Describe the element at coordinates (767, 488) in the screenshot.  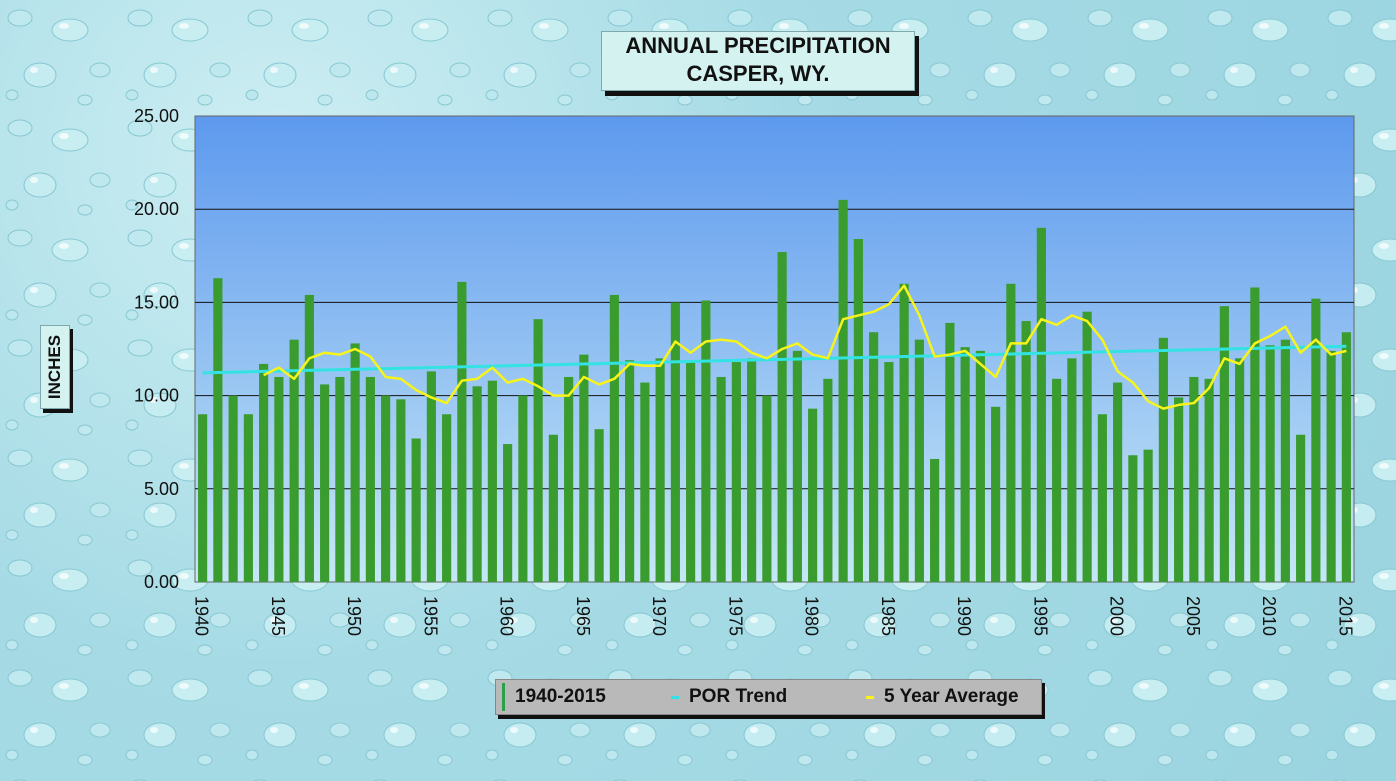
I see `bar-1977` at that location.